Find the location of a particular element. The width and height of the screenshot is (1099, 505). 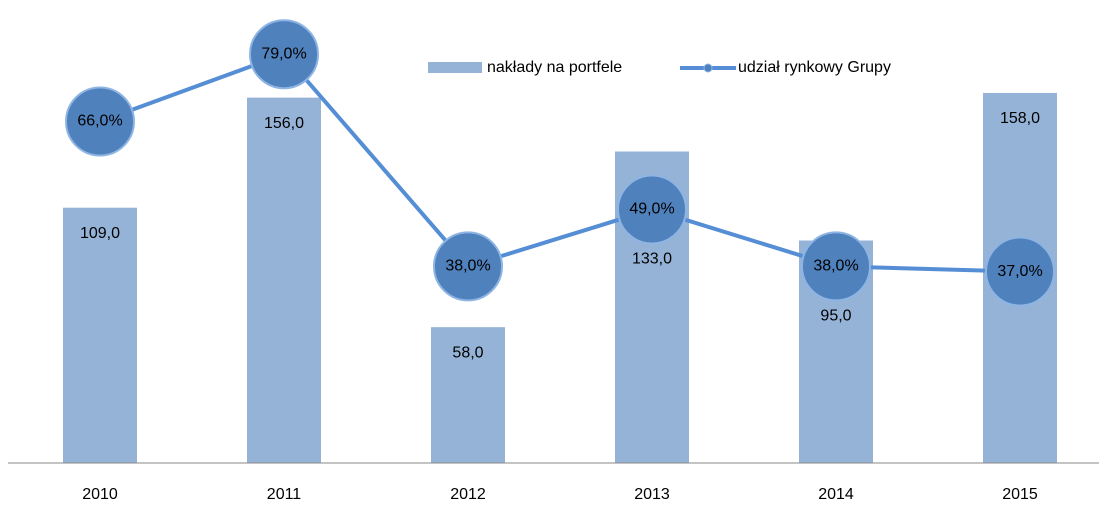

bar-label: 109,0 is located at coordinates (100, 233).